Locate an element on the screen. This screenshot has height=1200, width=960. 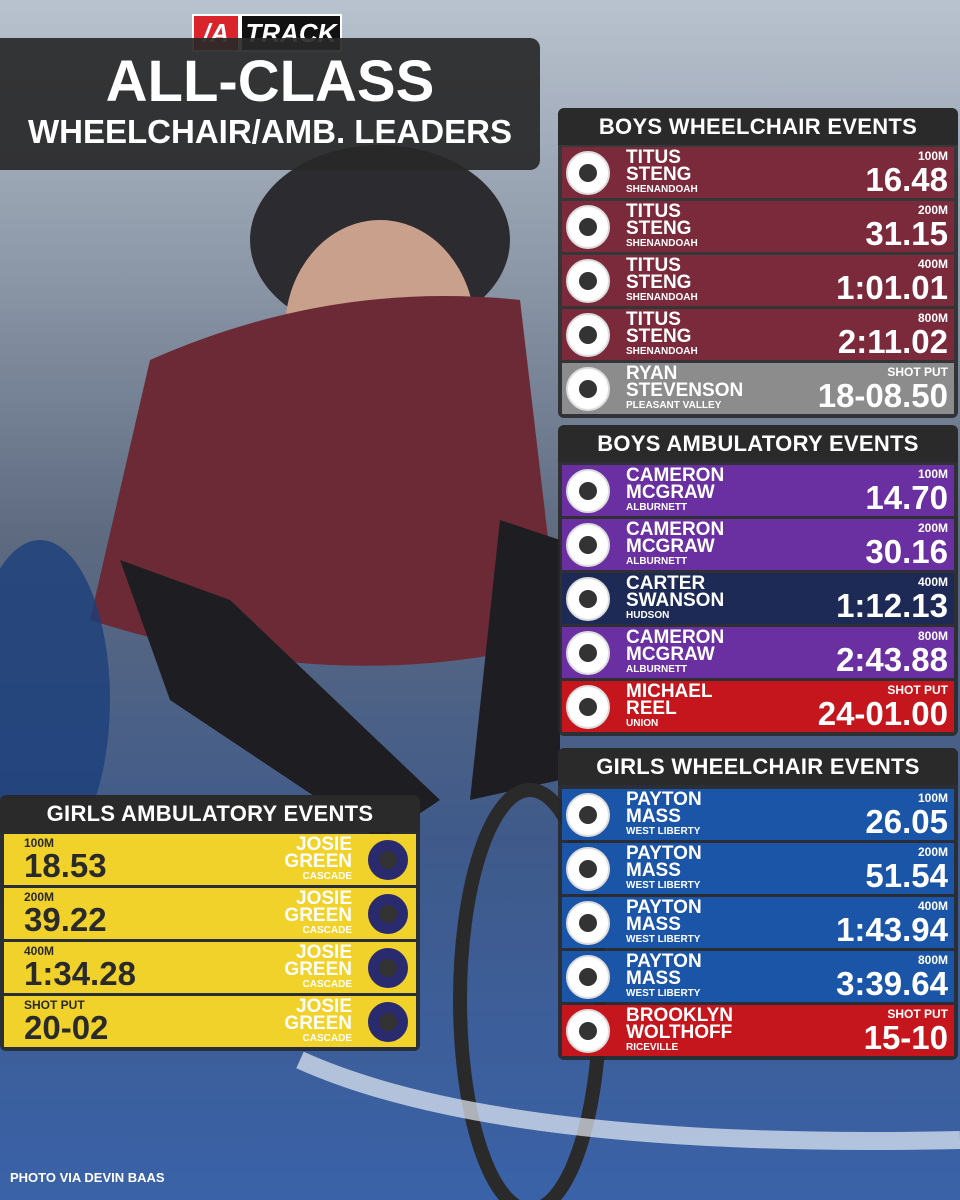
mark: 26.05 is located at coordinates (906, 821).